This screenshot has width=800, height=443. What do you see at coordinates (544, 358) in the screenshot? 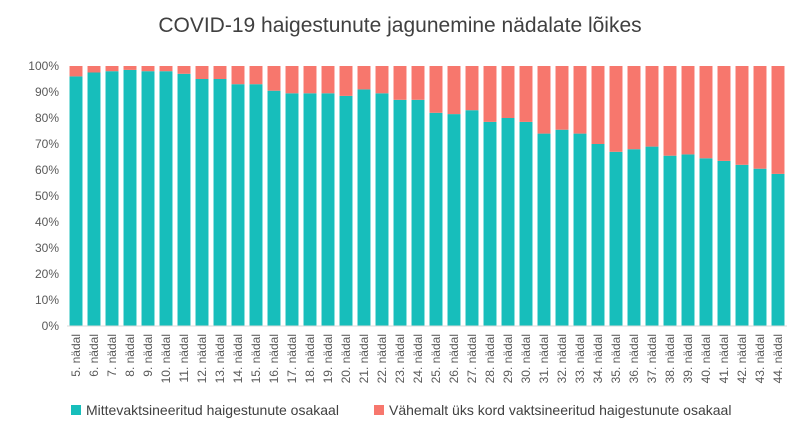
I see `x-tick-label: 31. nädal` at bounding box center [544, 358].